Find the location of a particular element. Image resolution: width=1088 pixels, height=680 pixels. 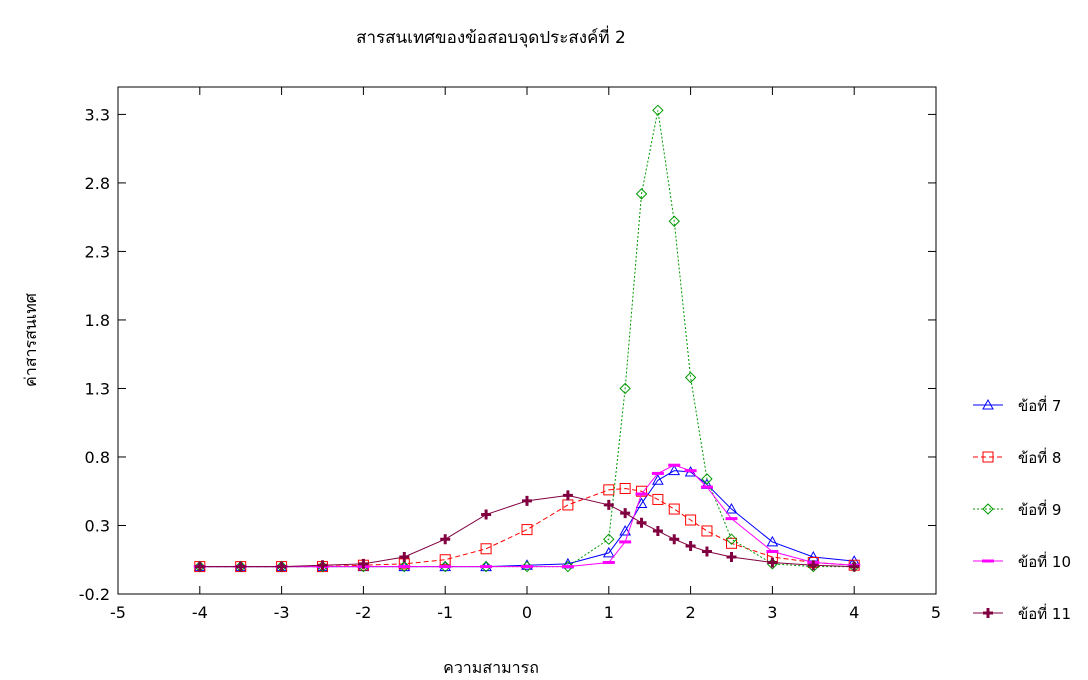

y-tick-label: -0.2 is located at coordinates (94, 594).